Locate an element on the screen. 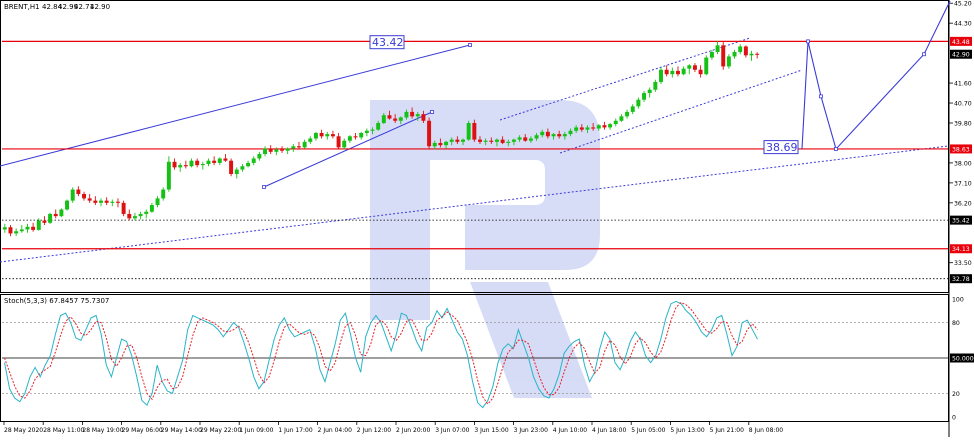 The height and width of the screenshot is (442, 974). x-tick-label: 4 Jun 10:00 is located at coordinates (570, 430).